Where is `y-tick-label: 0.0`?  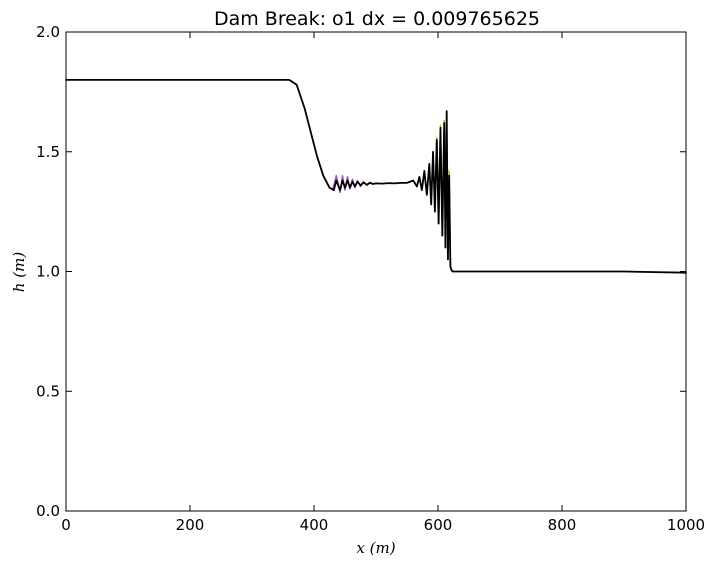 y-tick-label: 0.0 is located at coordinates (48, 511).